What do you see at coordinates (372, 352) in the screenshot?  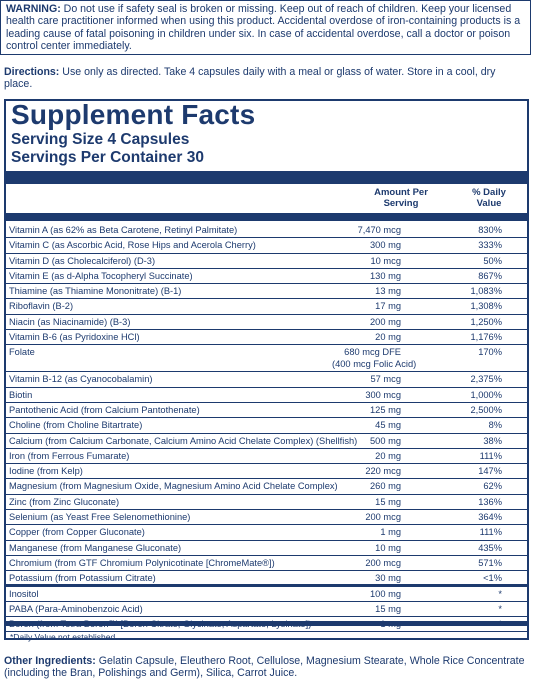 I see `nutrient-amount: 680 mcg DFE` at bounding box center [372, 352].